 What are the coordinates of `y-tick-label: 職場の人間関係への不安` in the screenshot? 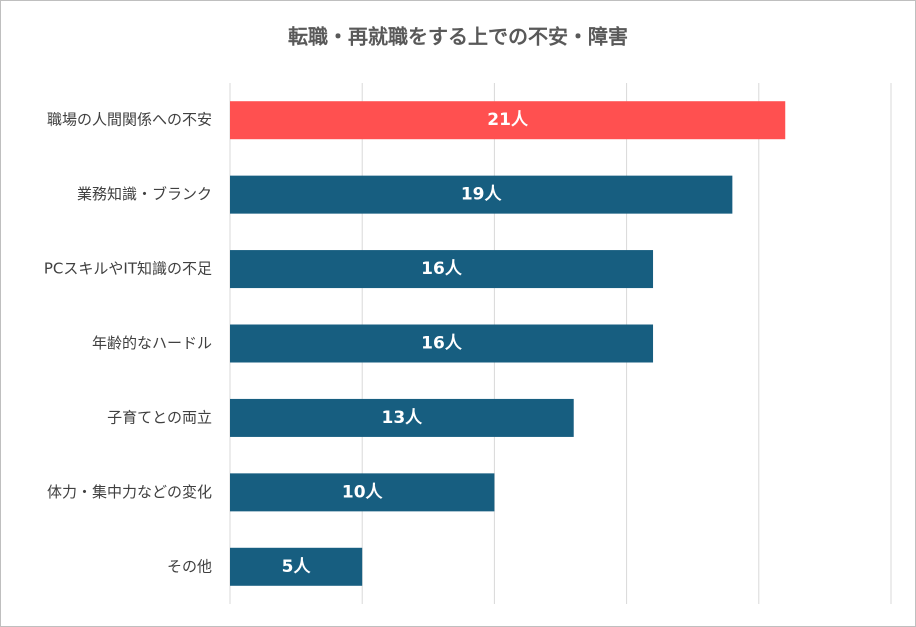 It's located at (129, 120).